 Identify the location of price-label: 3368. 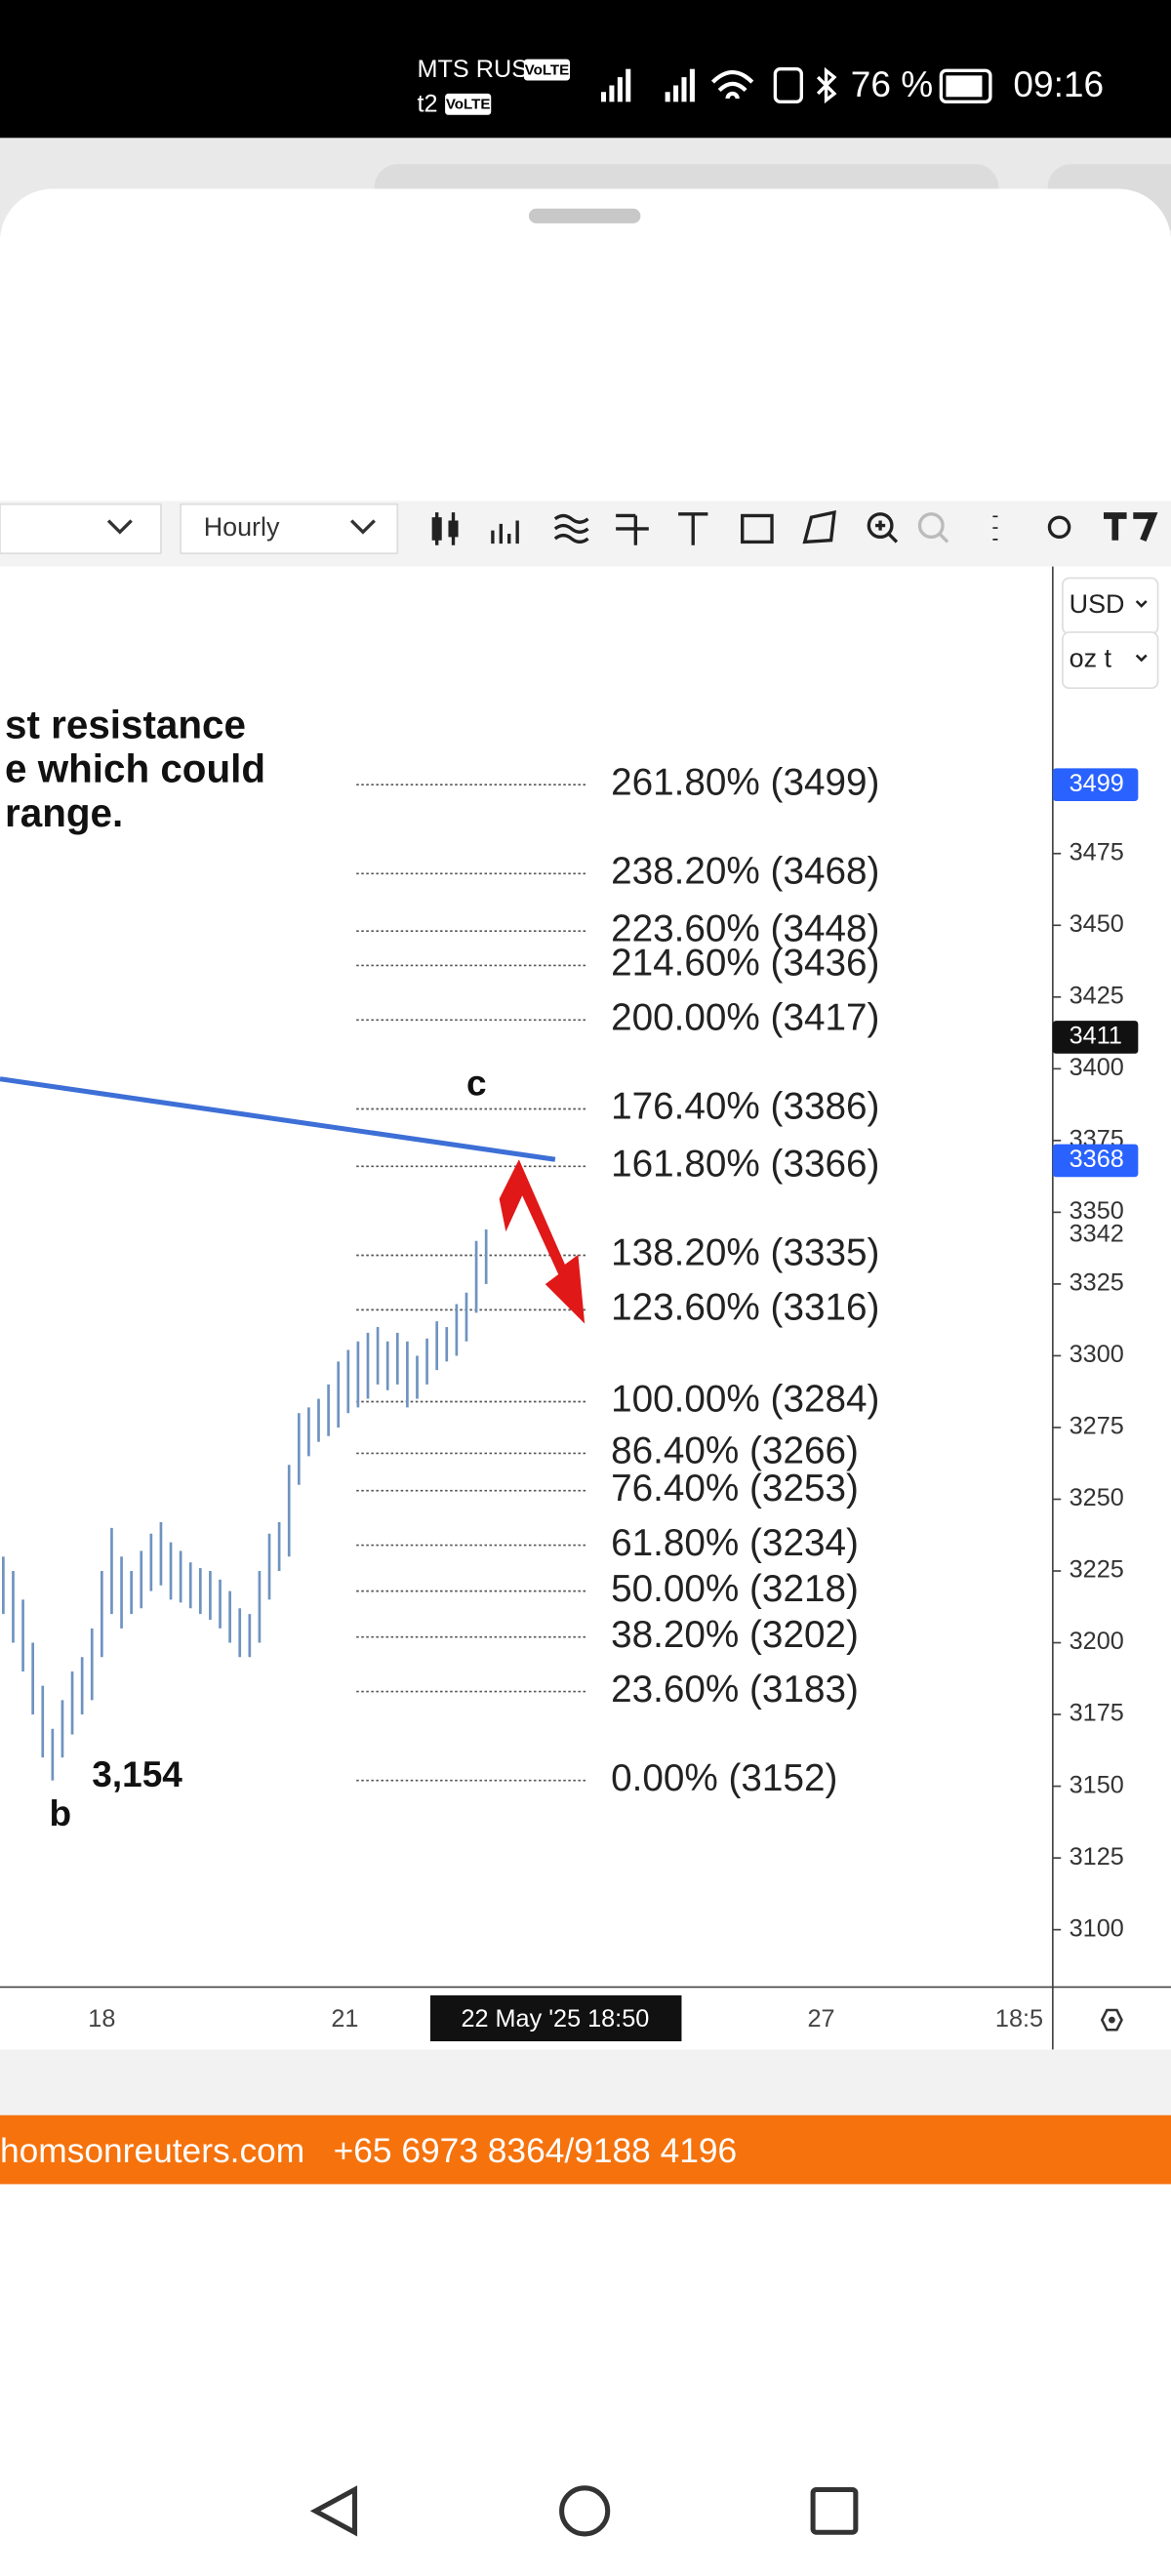
(1097, 1159).